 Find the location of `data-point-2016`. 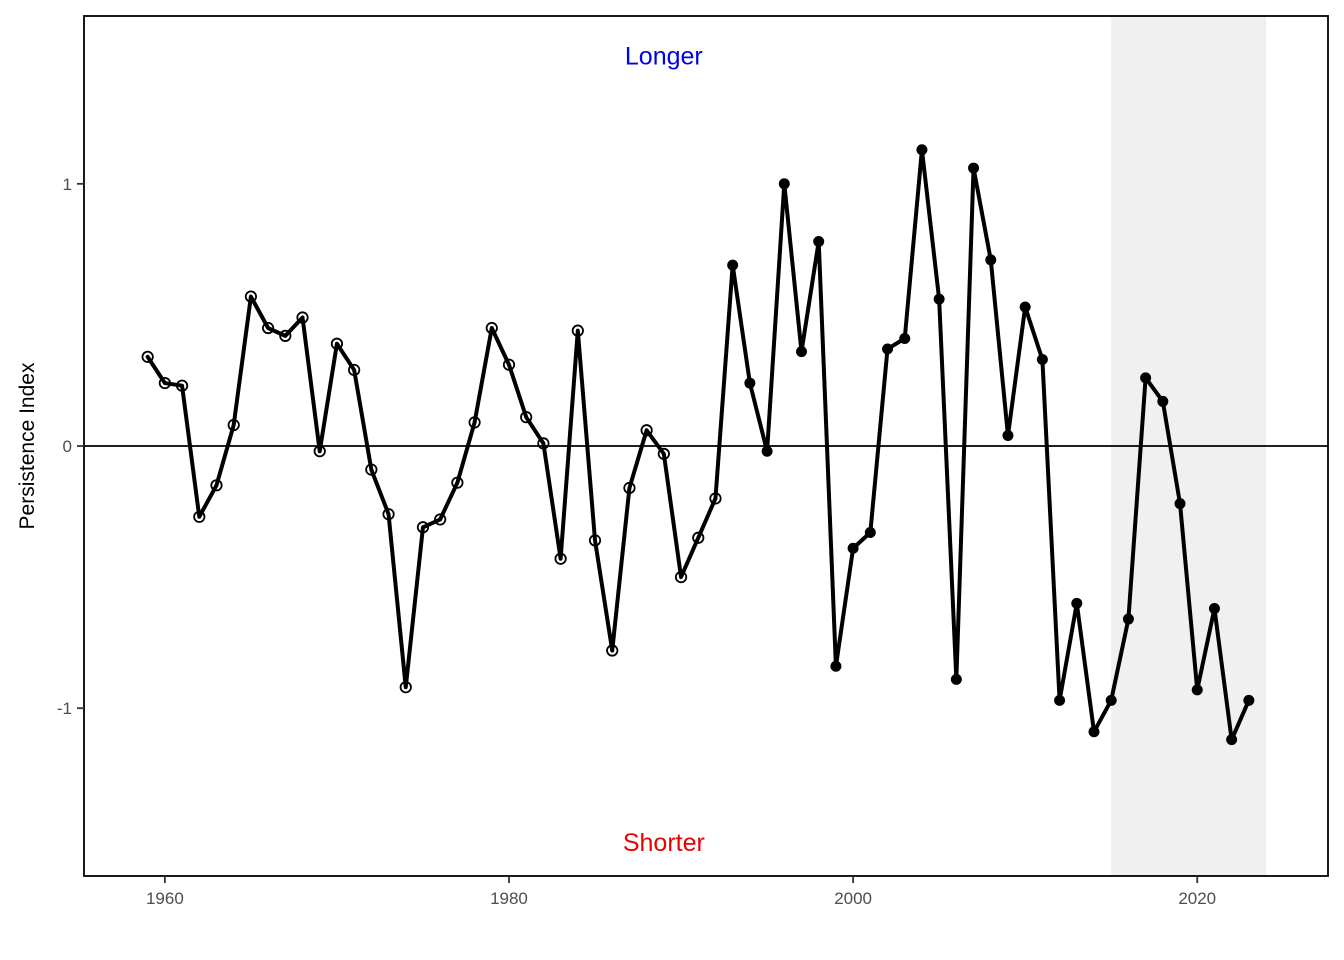

data-point-2016 is located at coordinates (1128, 619).